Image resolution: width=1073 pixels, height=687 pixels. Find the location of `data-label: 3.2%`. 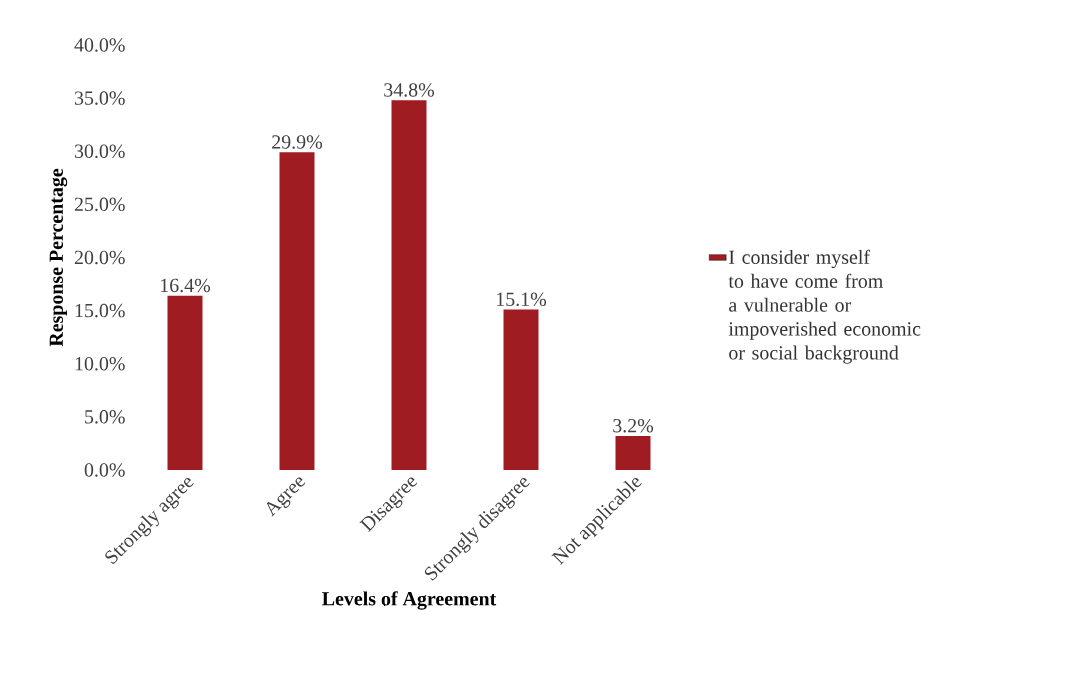

data-label: 3.2% is located at coordinates (633, 425).